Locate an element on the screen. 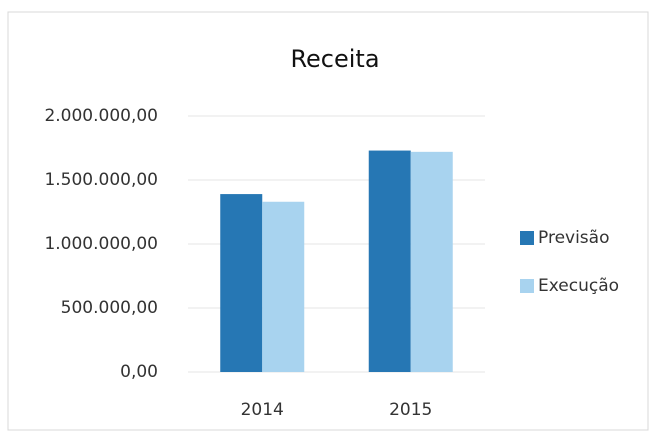  y-tick-label: 500.000,00 is located at coordinates (109, 308).